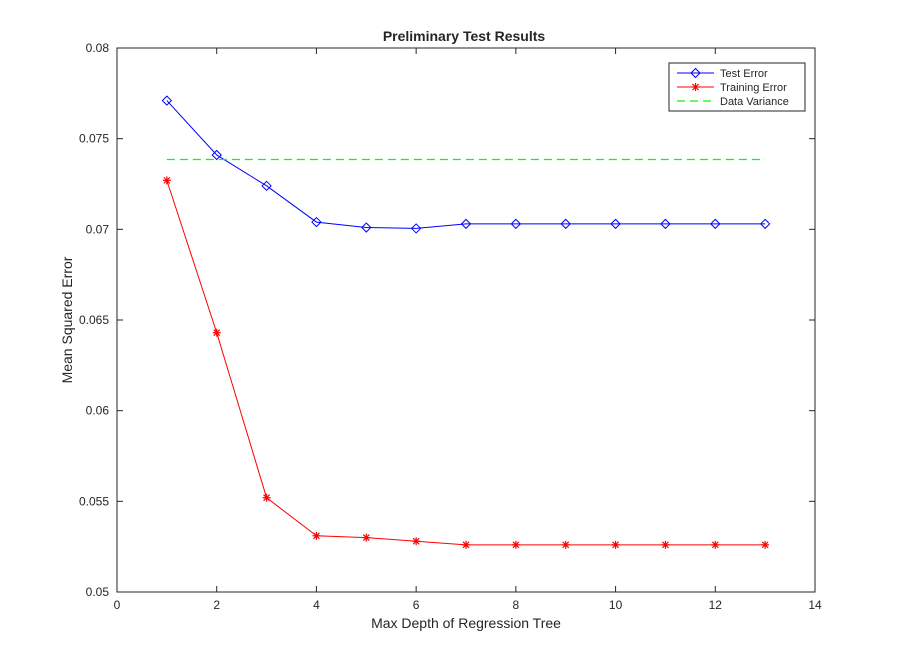  I want to click on y-tick-label: 0.08, so click(98, 48).